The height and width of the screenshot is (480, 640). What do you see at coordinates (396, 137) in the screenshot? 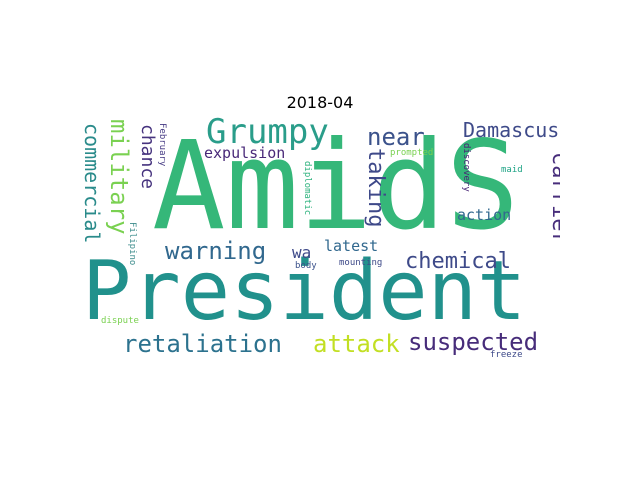
I see `word-near: near` at bounding box center [396, 137].